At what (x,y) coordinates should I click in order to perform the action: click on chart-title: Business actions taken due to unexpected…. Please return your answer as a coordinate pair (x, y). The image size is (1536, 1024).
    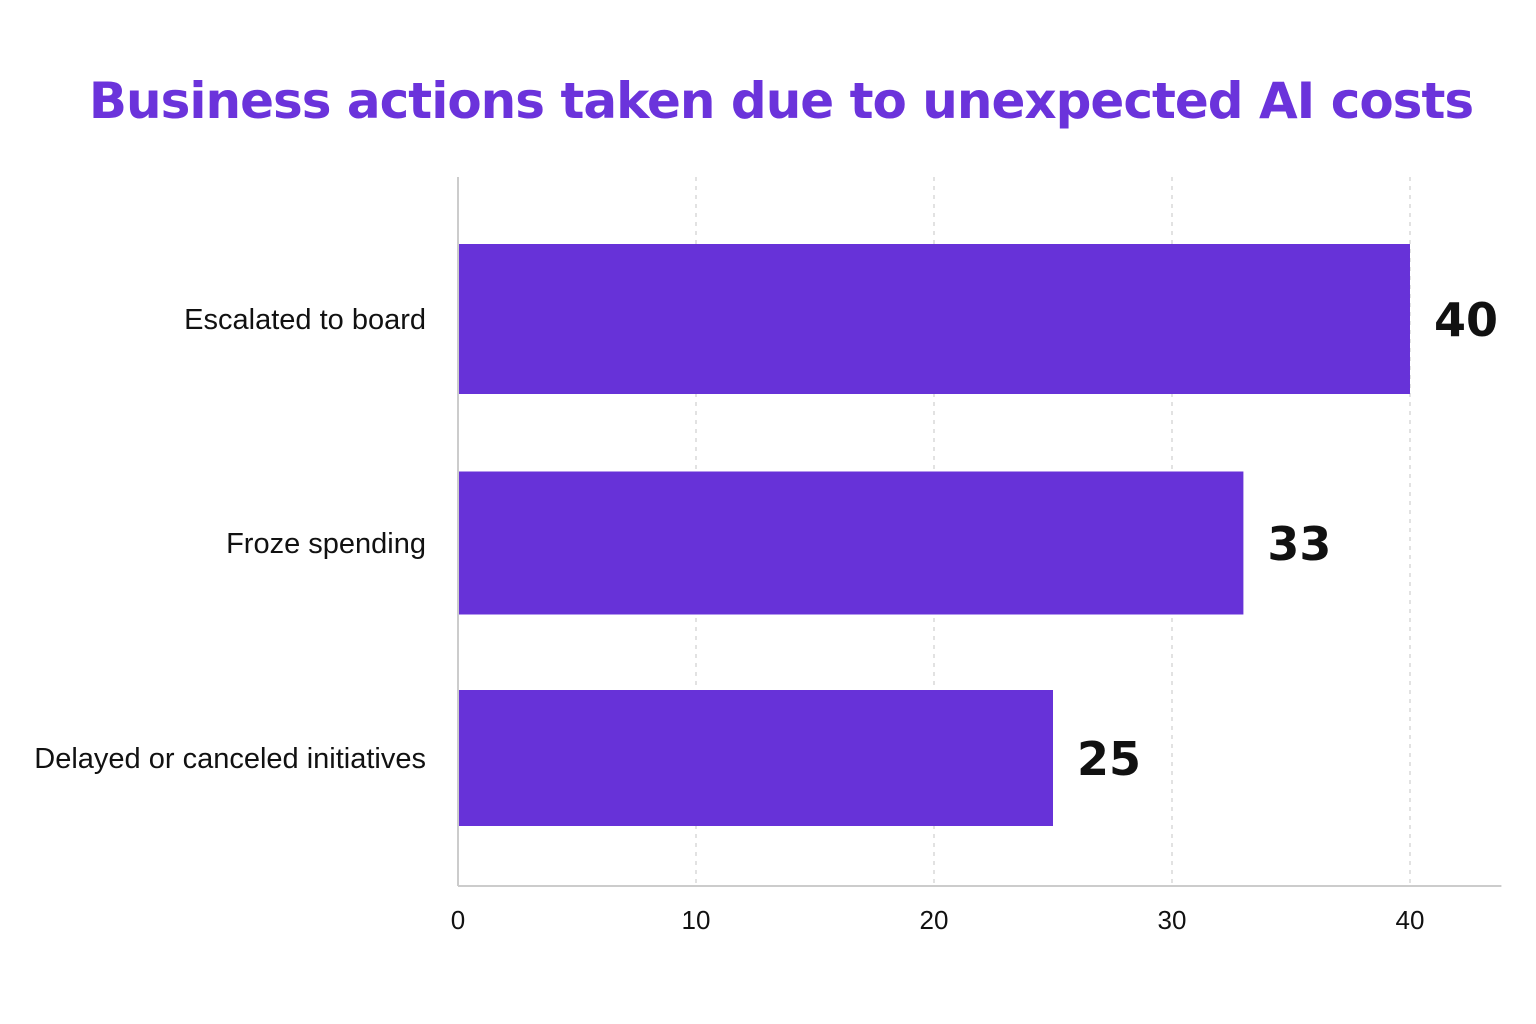
    Looking at the image, I should click on (781, 101).